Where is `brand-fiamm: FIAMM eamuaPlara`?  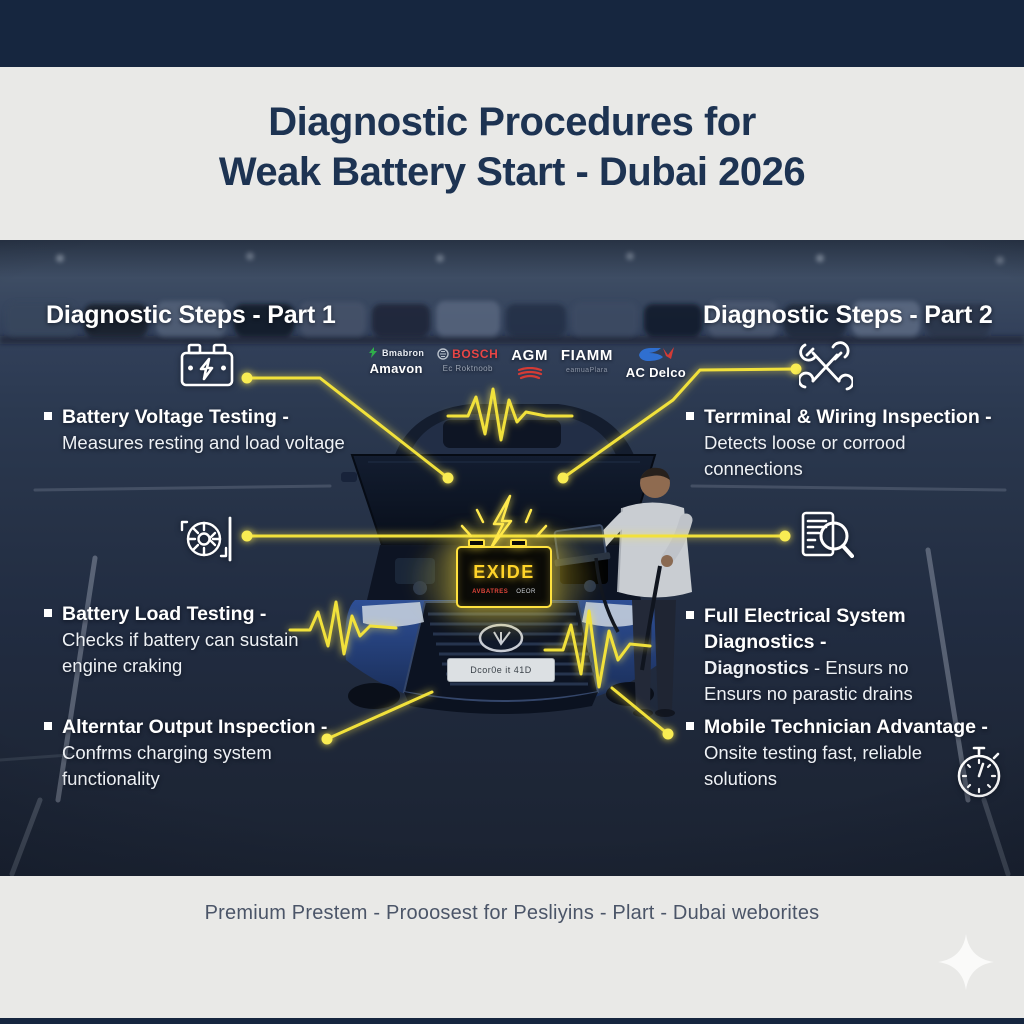
brand-fiamm: FIAMM eamuaPlara is located at coordinates (587, 360).